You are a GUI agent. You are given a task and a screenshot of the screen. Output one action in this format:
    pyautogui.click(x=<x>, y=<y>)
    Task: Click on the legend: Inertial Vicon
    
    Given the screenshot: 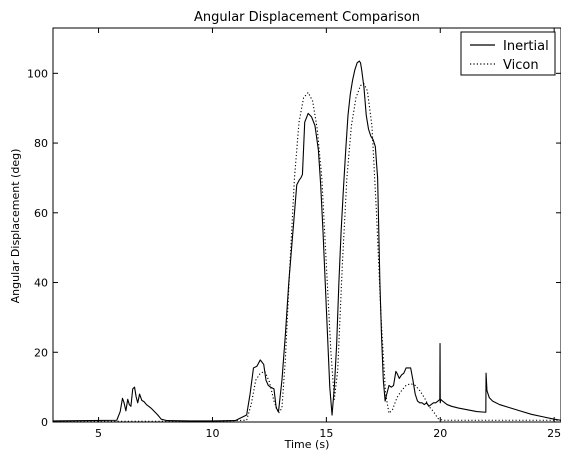 What is the action you would take?
    pyautogui.click(x=508, y=53)
    